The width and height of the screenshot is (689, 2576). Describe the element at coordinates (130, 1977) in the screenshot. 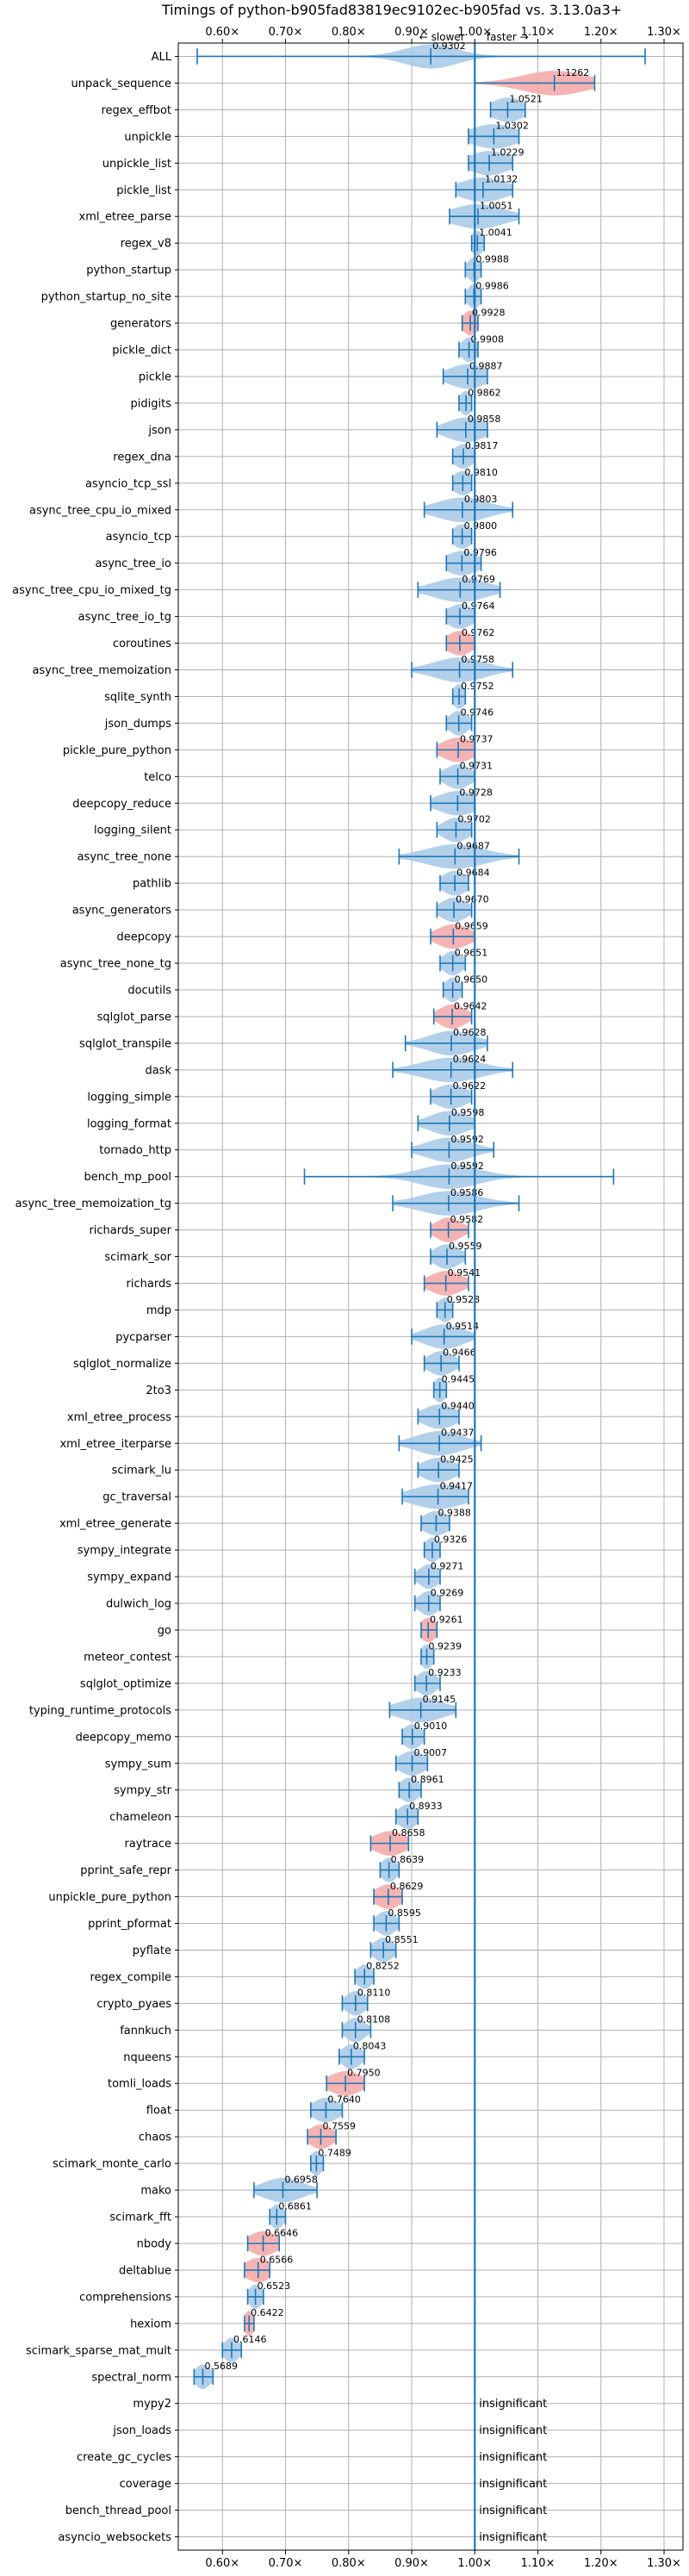

I see `category-label: regex_compile` at that location.